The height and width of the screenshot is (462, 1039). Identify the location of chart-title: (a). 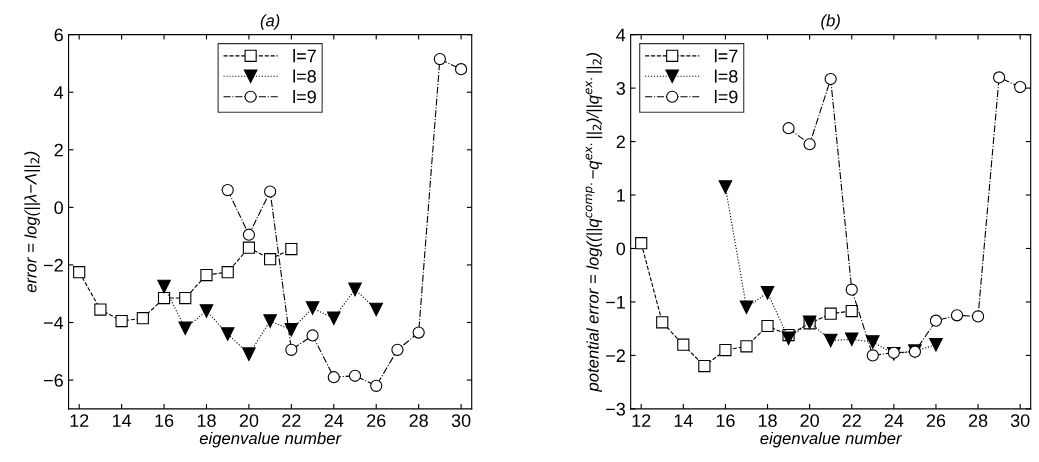
(270, 22).